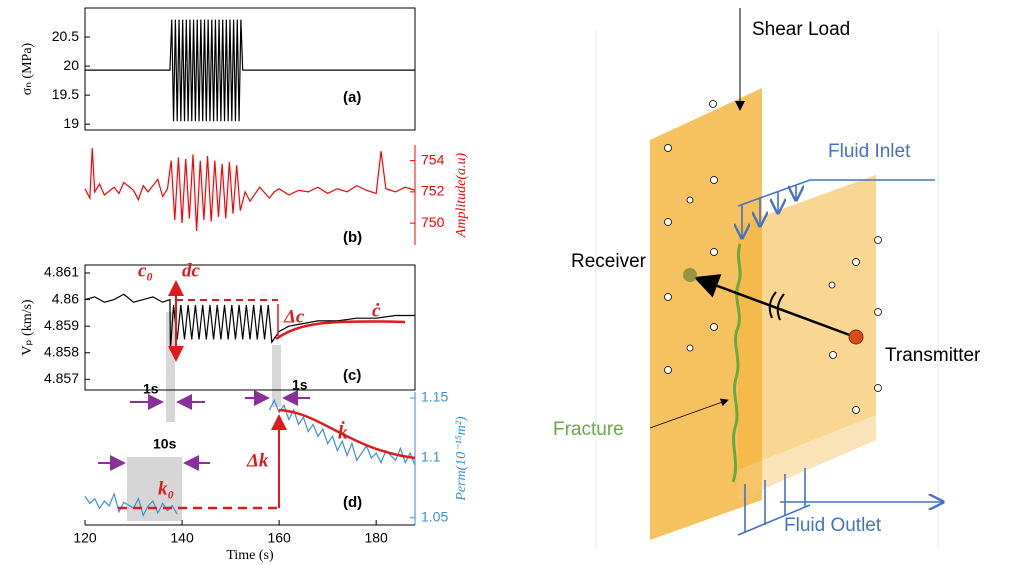 The width and height of the screenshot is (1018, 565). I want to click on x-tick-label: 180, so click(376, 538).